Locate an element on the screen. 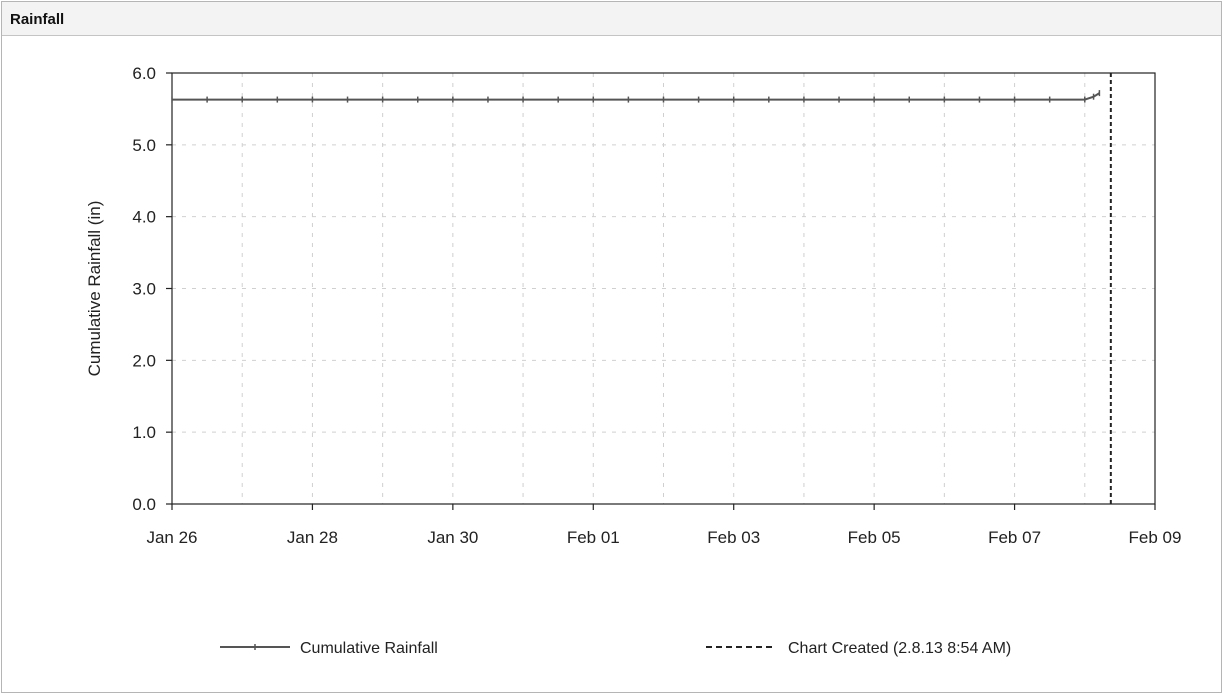 This screenshot has height=696, width=1225. legend-label-cumulative-rainfall: Cumulative Rainfall is located at coordinates (369, 648).